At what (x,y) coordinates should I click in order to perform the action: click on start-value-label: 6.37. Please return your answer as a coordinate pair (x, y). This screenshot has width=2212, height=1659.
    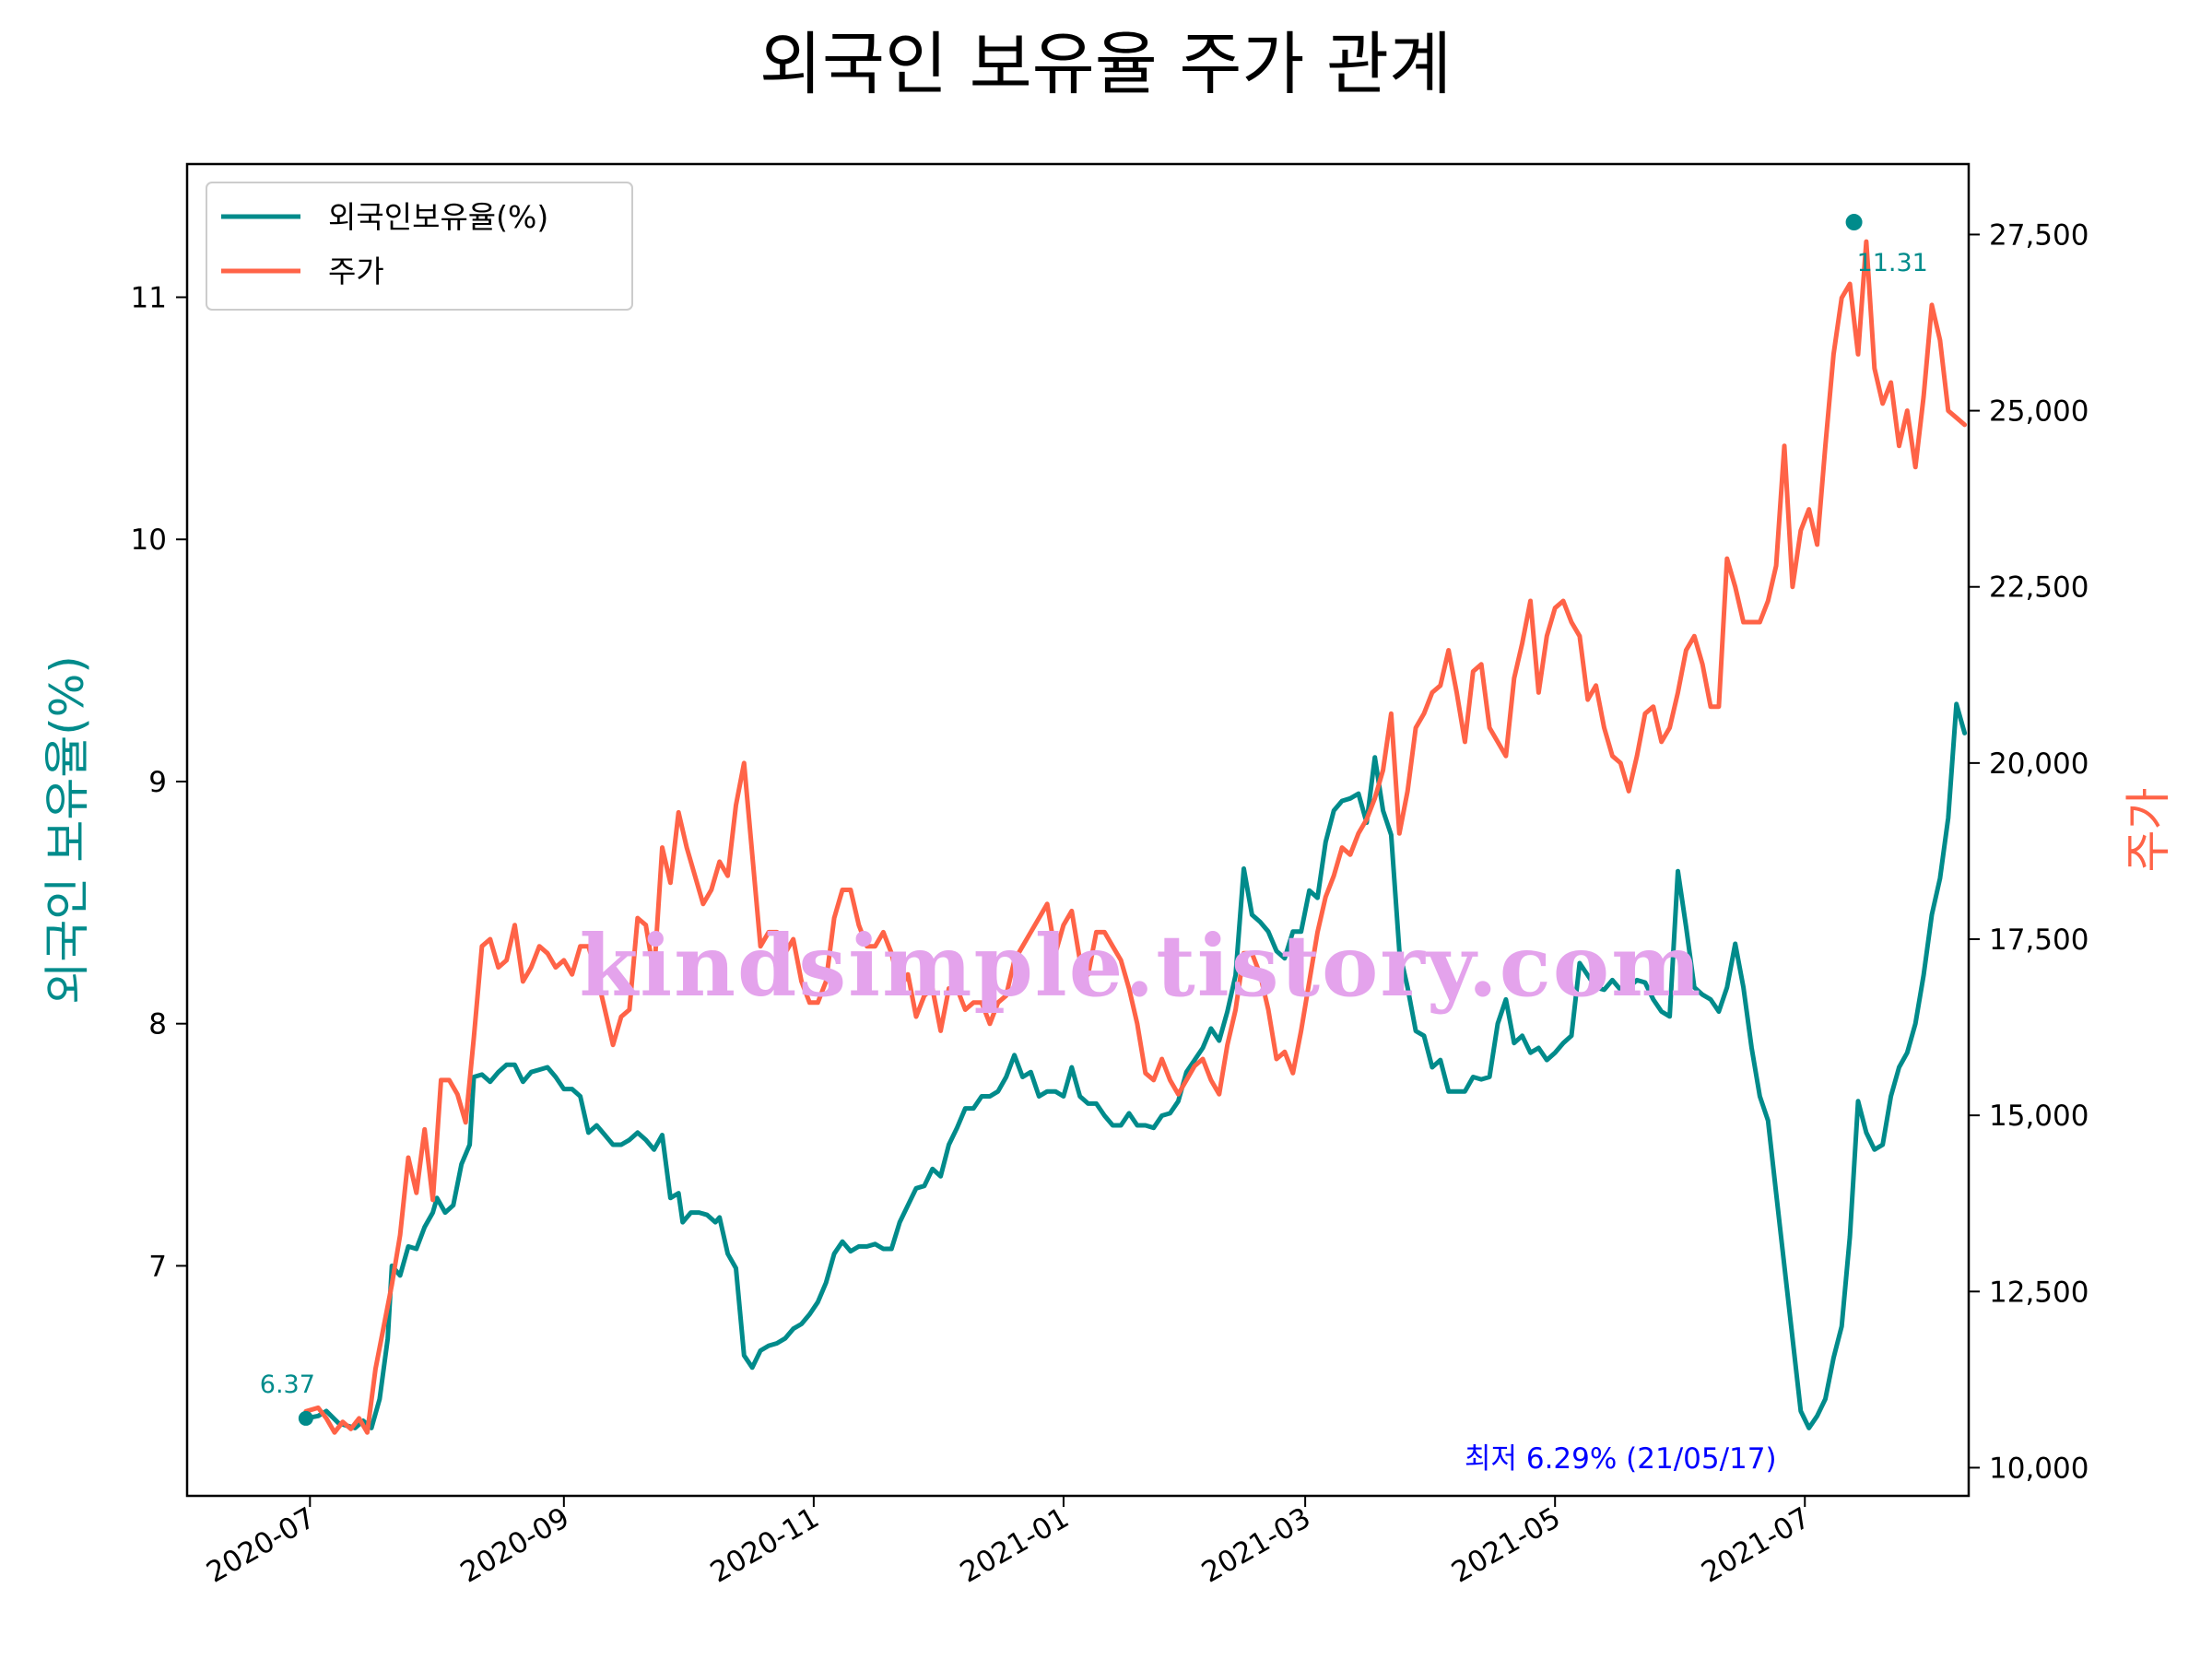
    Looking at the image, I should click on (287, 1385).